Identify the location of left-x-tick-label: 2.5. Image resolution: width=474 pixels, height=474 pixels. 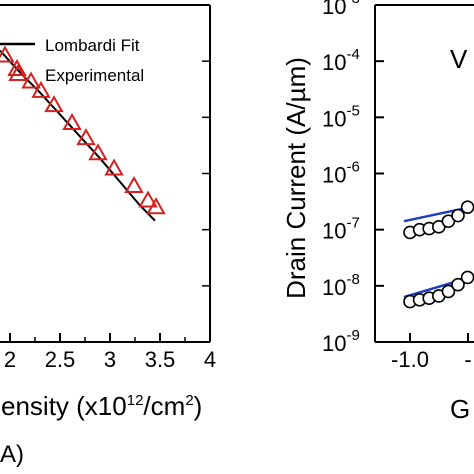
(60, 359).